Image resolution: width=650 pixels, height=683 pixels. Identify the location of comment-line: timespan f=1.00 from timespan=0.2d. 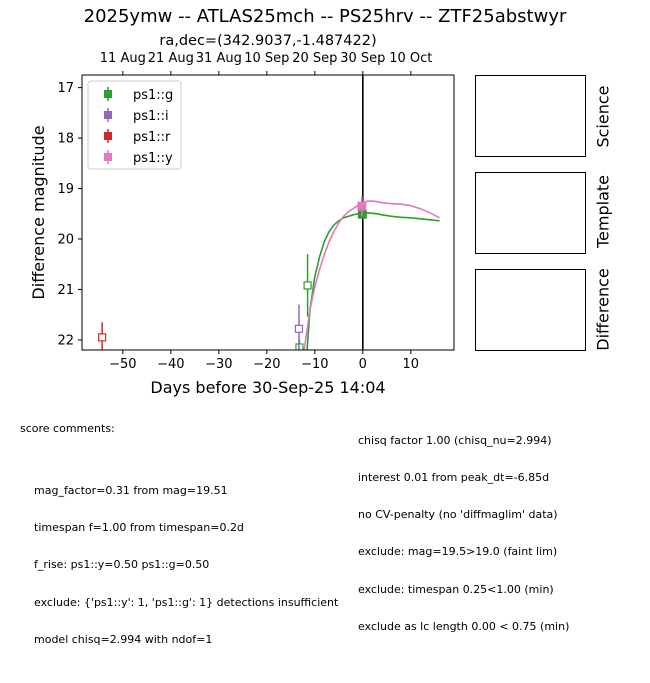
(139, 528).